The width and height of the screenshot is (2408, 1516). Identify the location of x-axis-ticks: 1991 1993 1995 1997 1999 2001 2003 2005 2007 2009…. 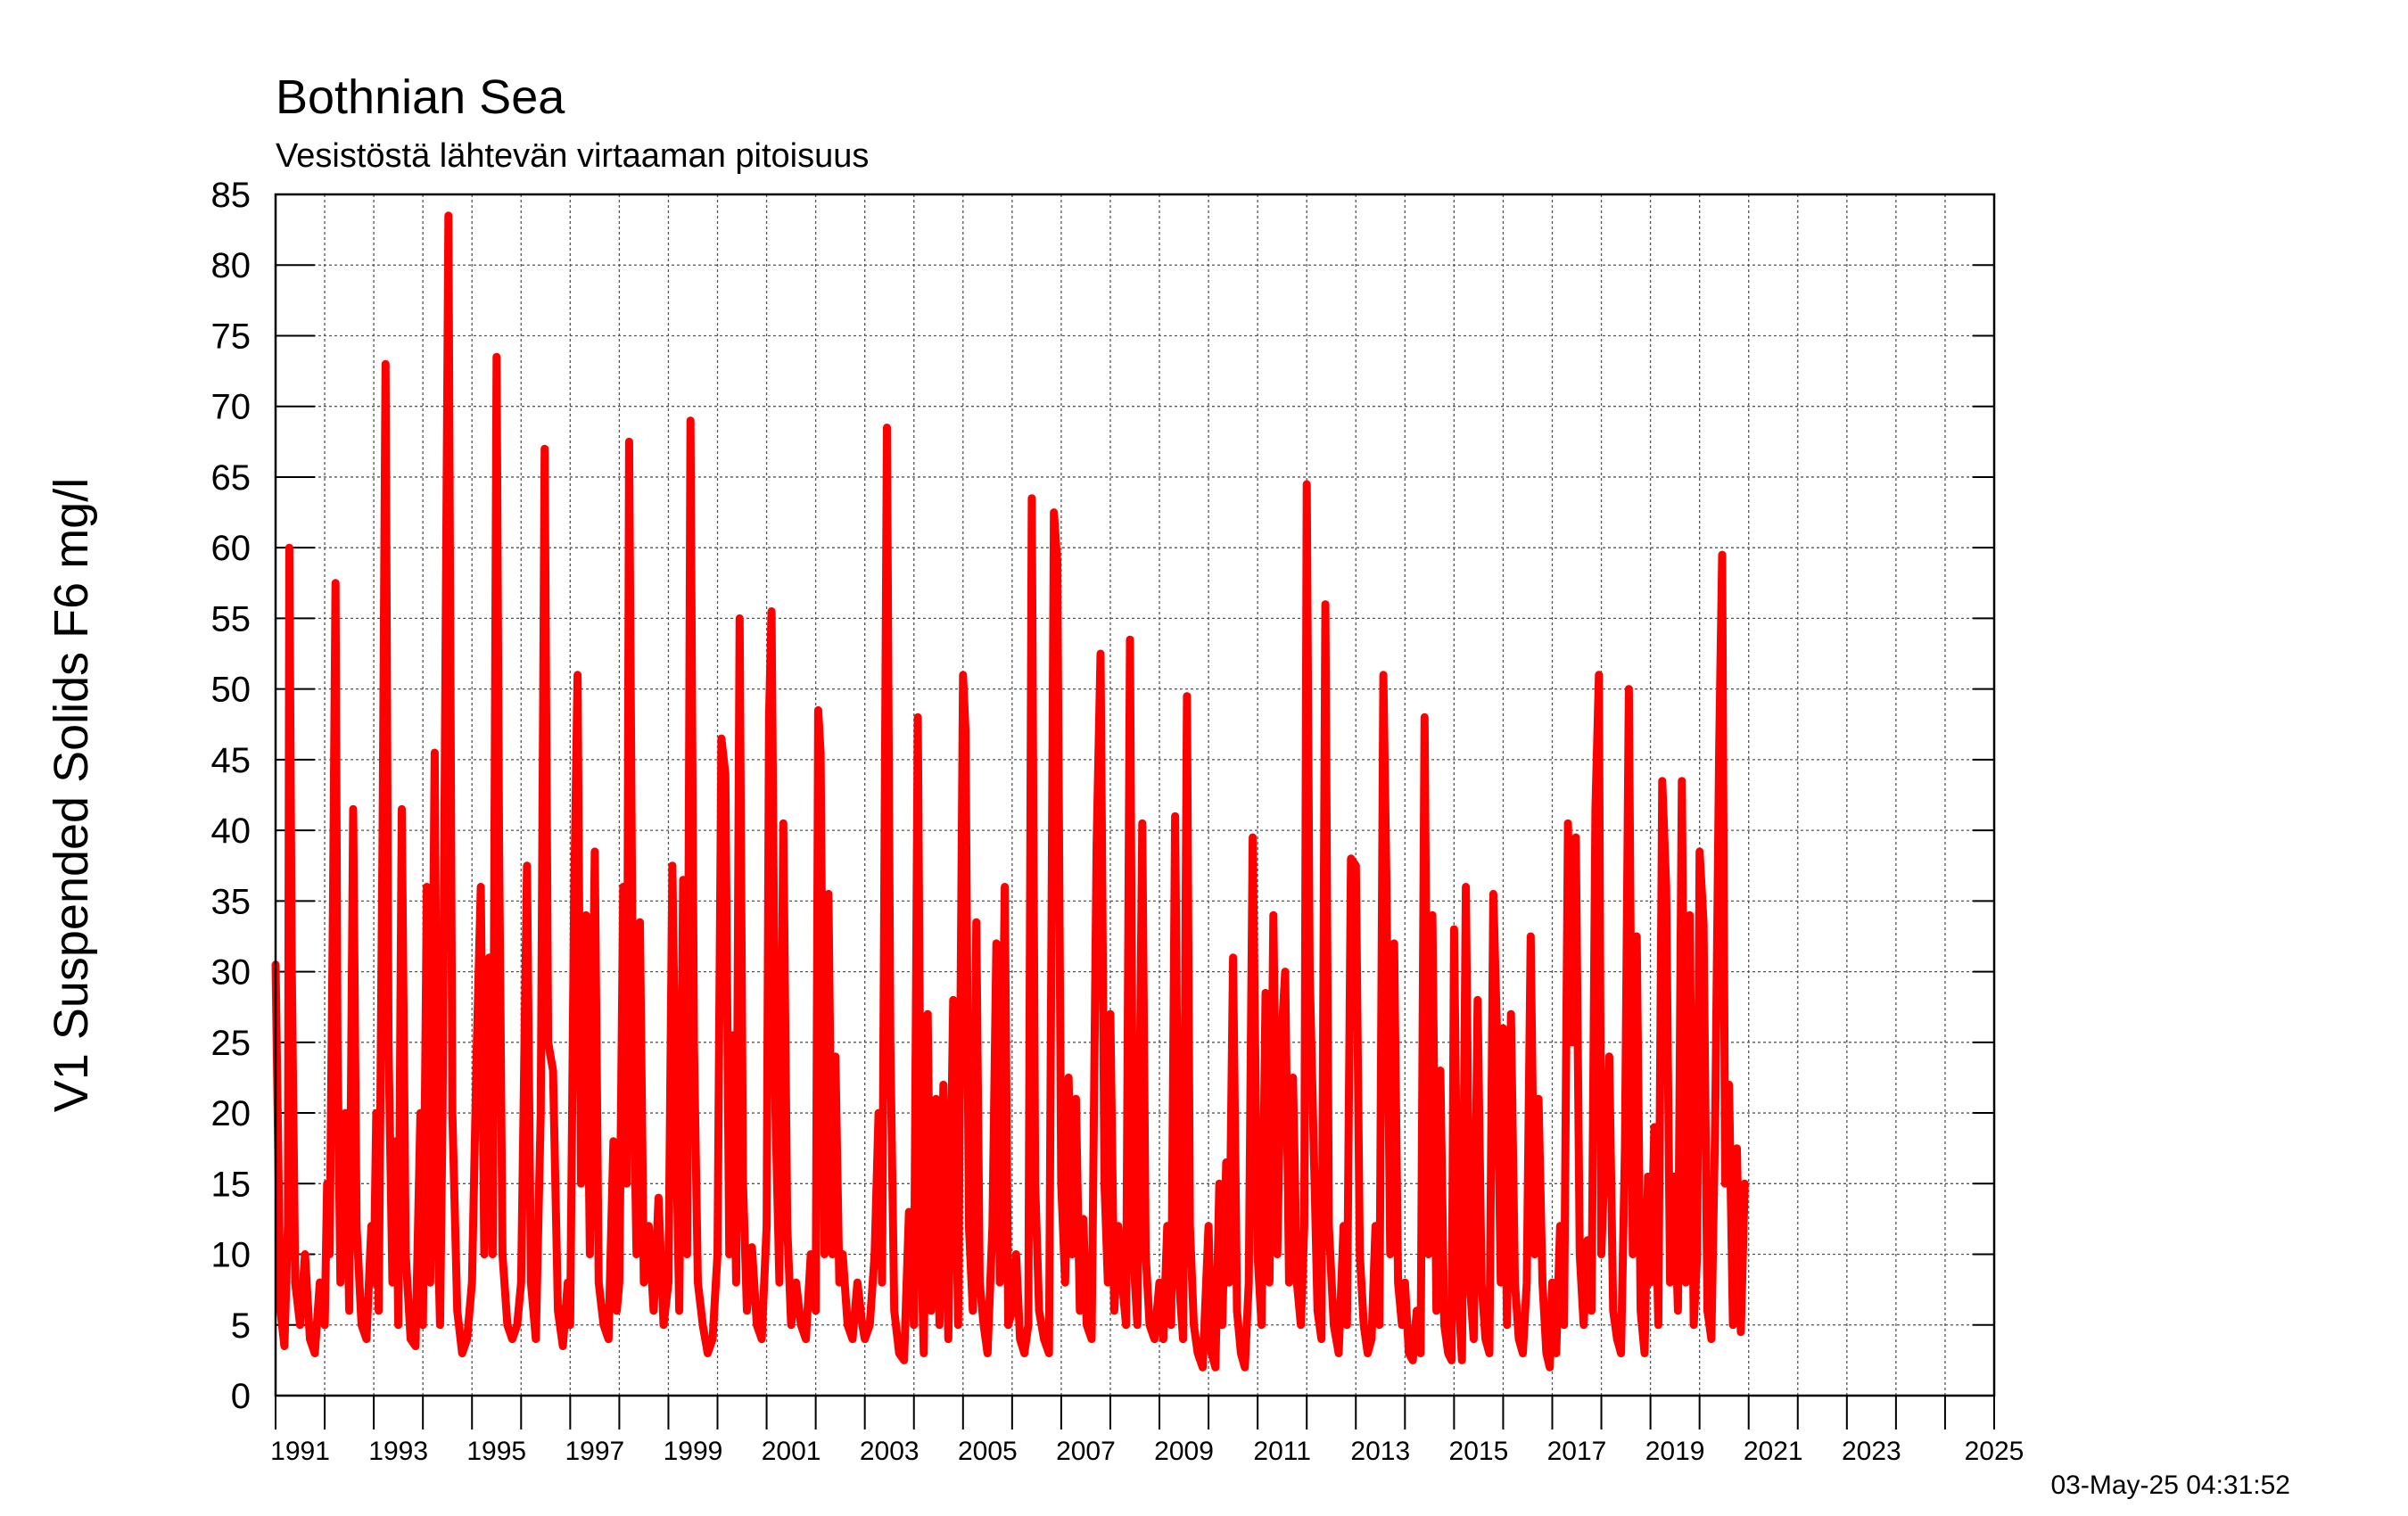
(1147, 1431).